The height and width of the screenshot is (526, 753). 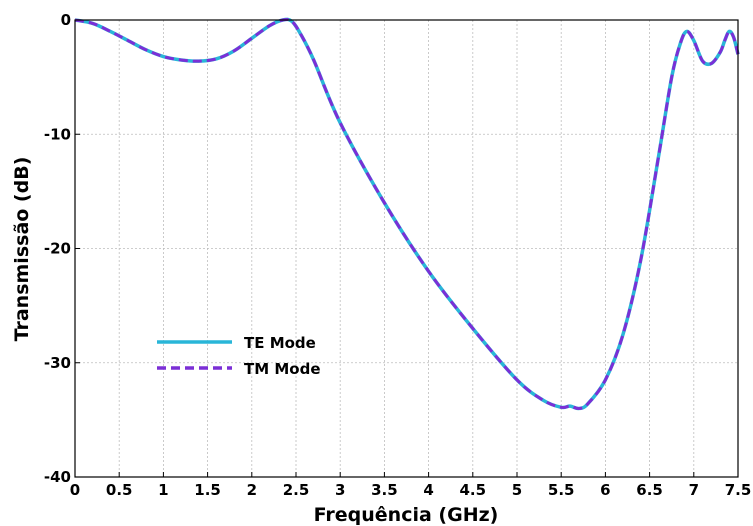 What do you see at coordinates (517, 490) in the screenshot?
I see `x-tick-label: 5` at bounding box center [517, 490].